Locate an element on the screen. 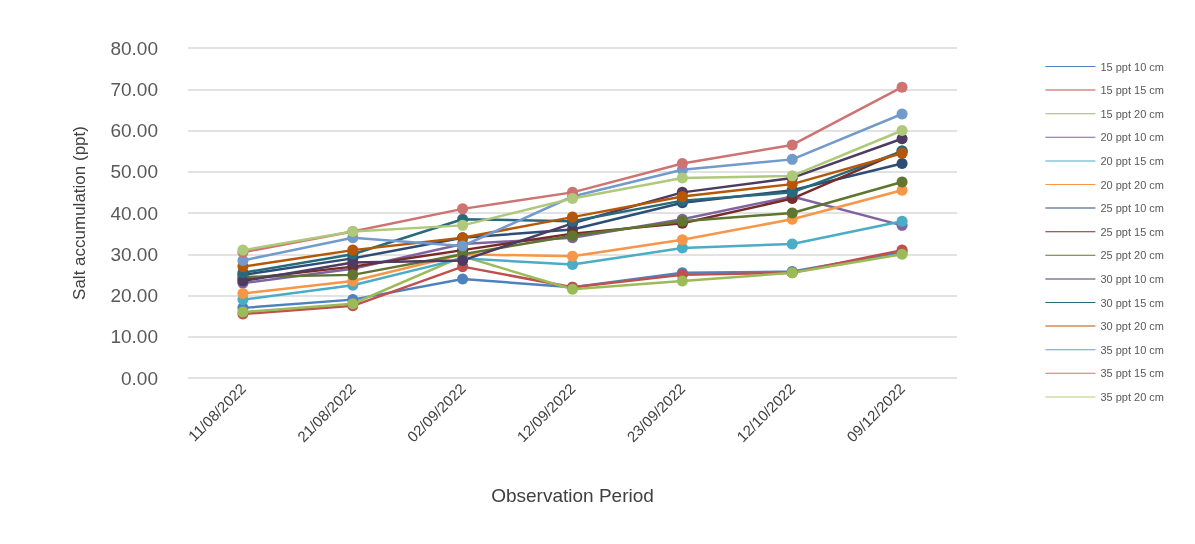  y-tick-label: 80.00 is located at coordinates (134, 48).